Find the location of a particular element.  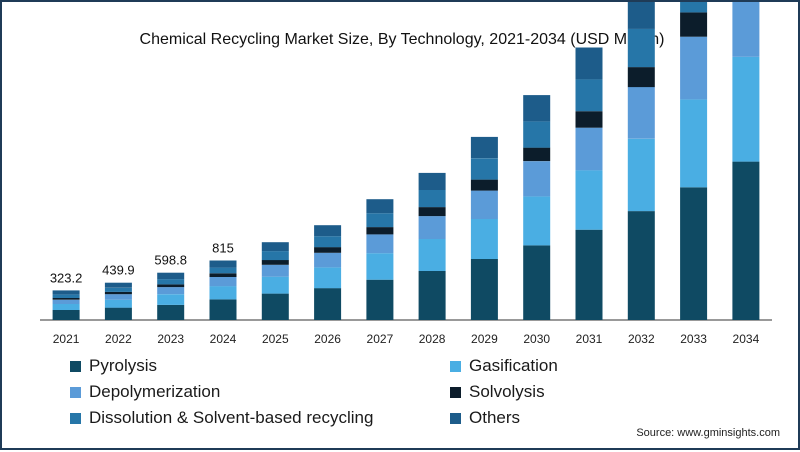

bar-segment-solvolysis-2030 is located at coordinates (537, 154).